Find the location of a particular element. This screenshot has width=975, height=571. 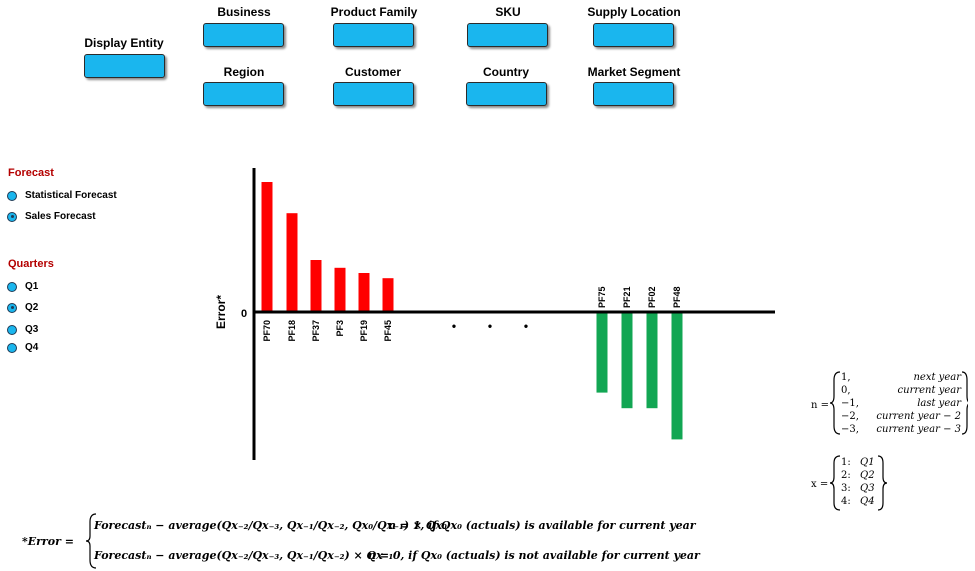

radio-label: Q3 is located at coordinates (32, 329).